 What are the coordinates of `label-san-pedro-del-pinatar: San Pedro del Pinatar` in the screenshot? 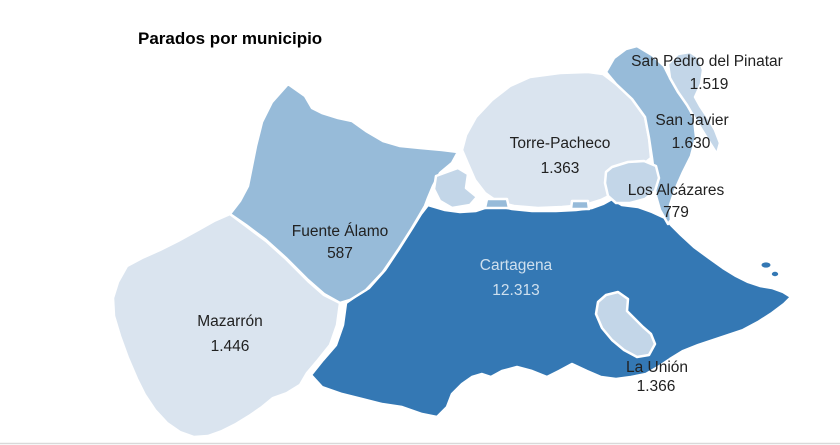 It's located at (707, 61).